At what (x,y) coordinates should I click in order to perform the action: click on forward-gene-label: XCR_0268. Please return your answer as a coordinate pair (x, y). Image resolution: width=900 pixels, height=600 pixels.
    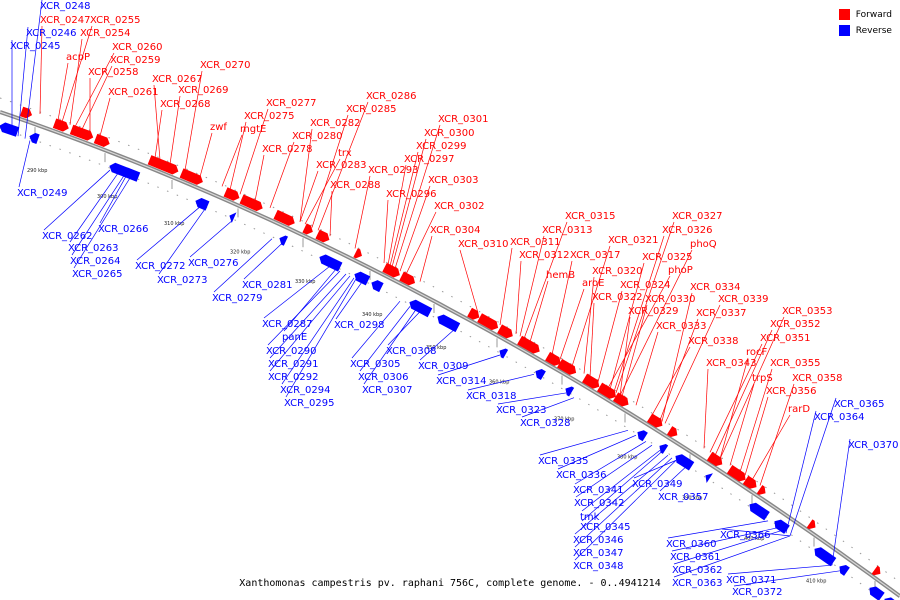
    Looking at the image, I should click on (185, 104).